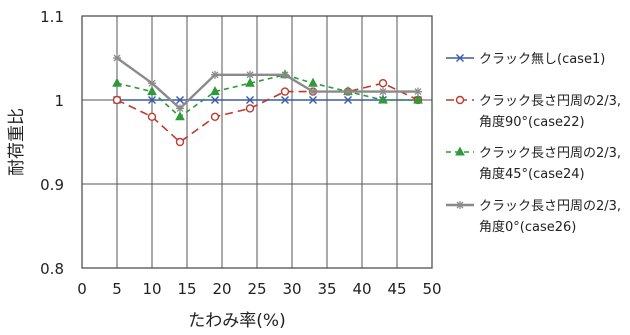 This screenshot has height=335, width=630. Describe the element at coordinates (291, 289) in the screenshot. I see `x-tick-label: 30` at that location.